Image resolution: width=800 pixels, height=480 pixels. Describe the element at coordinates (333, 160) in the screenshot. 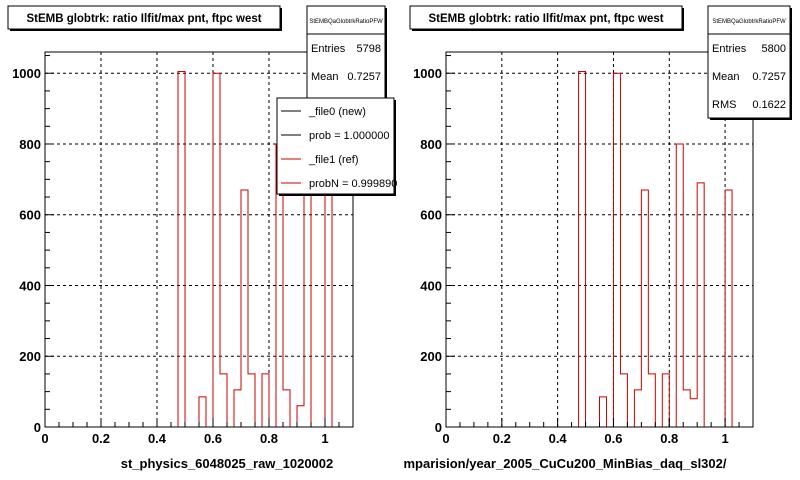

I see `legend-label: _file1 (ref)` at that location.